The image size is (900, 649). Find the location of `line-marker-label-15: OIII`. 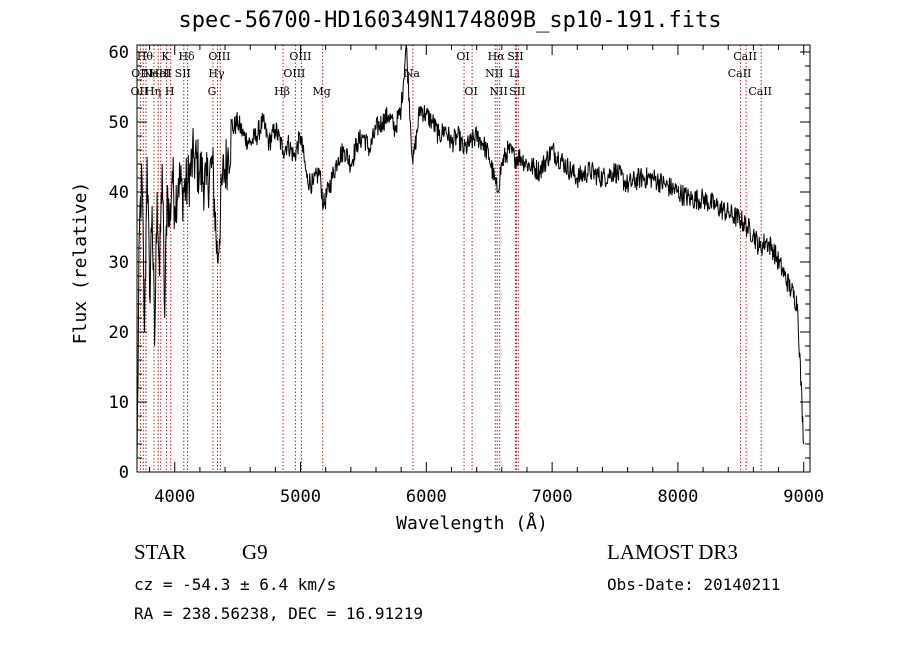

line-marker-label-15: OIII is located at coordinates (300, 56).